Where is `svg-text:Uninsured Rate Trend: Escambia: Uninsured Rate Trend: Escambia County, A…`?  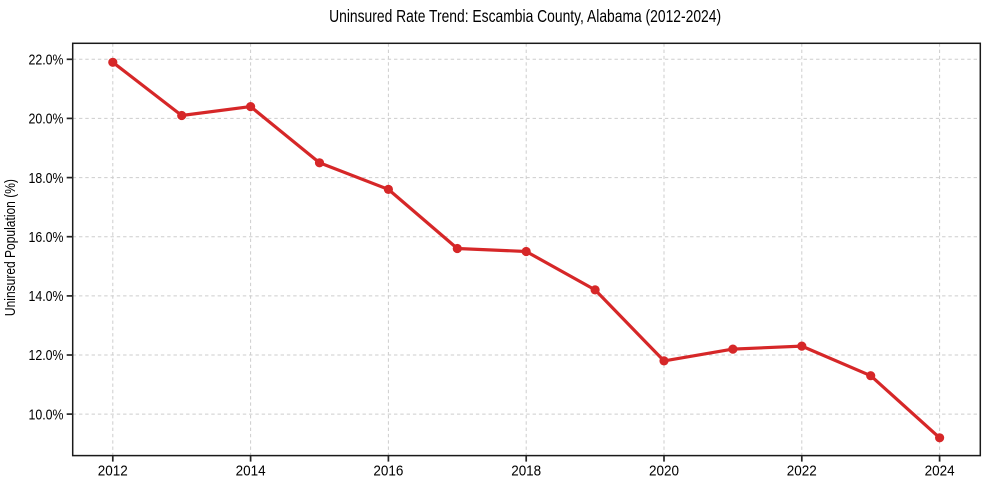 svg-text:Uninsured Rate Trend: Escambia: Uninsured Rate Trend: Escambia County, A… is located at coordinates (525, 16).